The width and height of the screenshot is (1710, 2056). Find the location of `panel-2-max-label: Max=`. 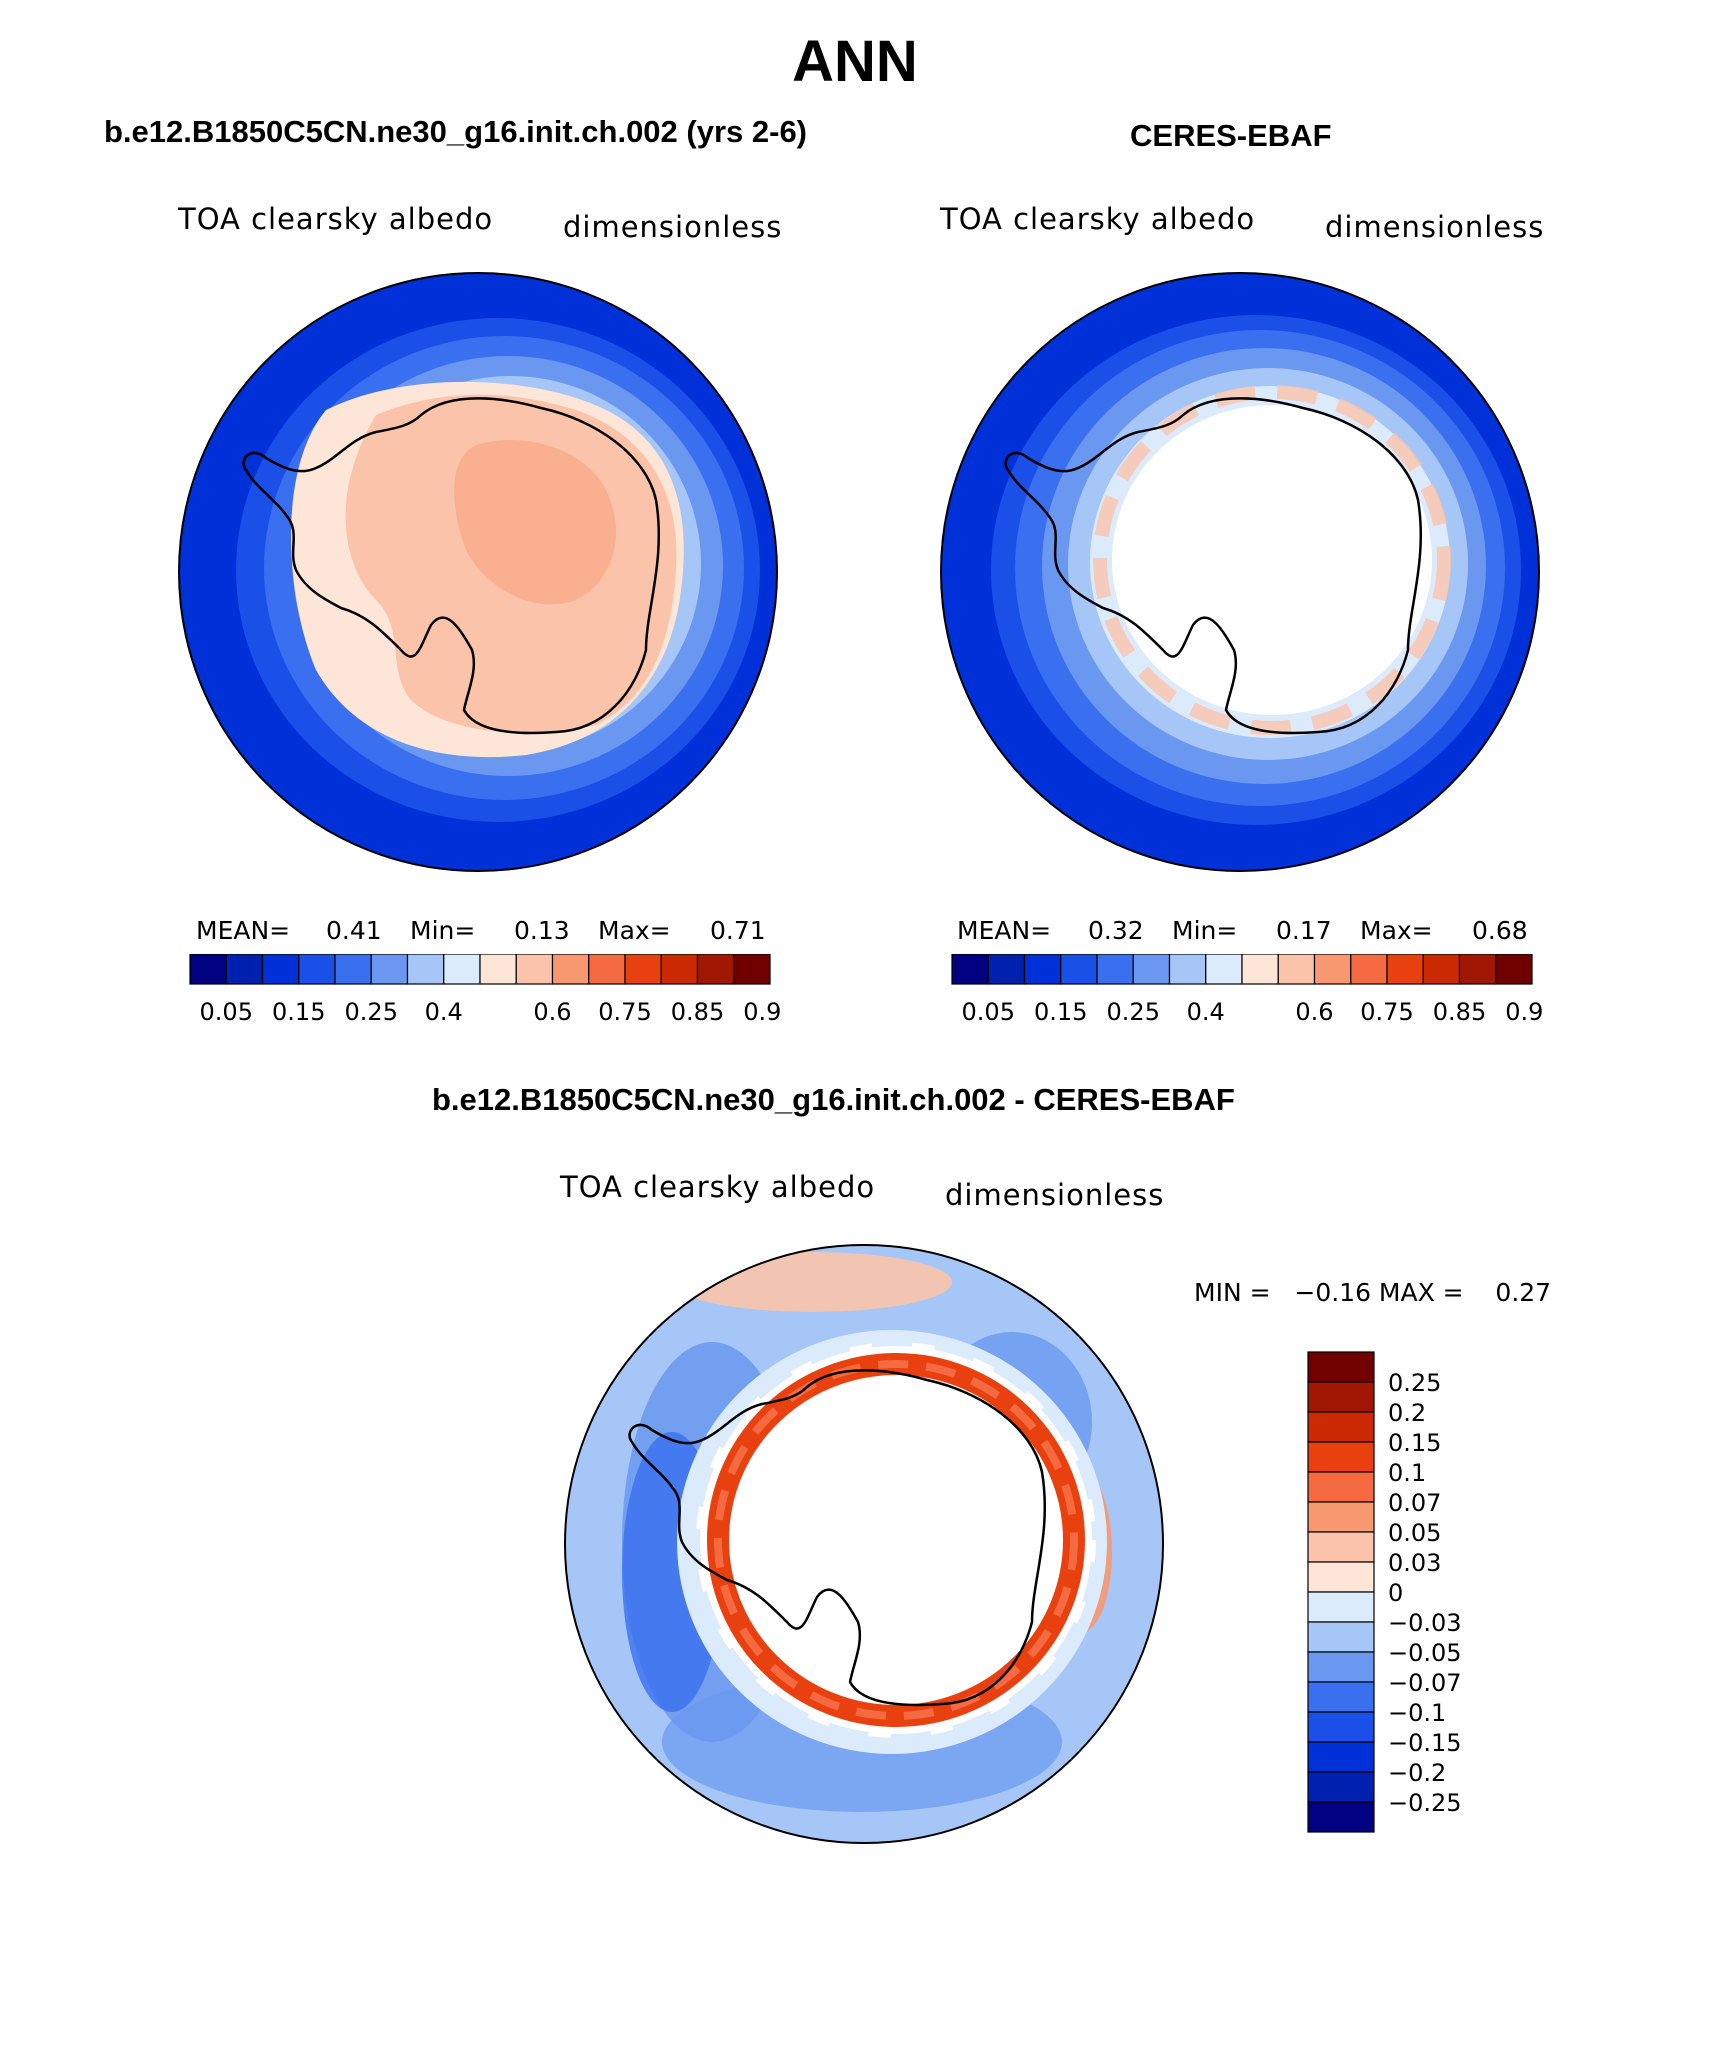

panel-2-max-label: Max= is located at coordinates (1396, 930).